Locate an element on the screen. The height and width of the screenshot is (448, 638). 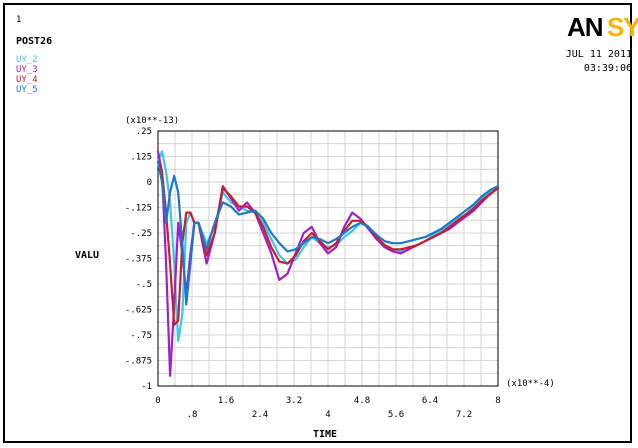
x-axis-label: TIME is located at coordinates (325, 434).